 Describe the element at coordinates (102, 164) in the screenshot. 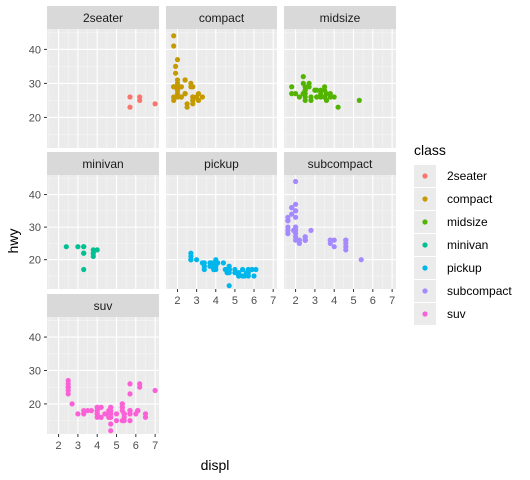

I see `facet-strip-label: minivan` at that location.